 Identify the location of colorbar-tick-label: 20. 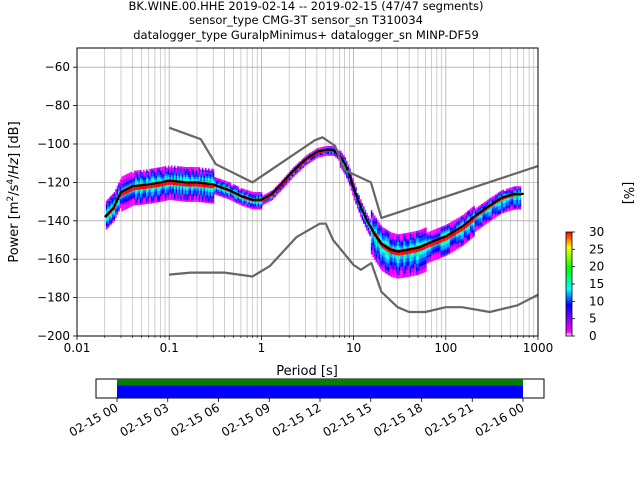
(596, 267).